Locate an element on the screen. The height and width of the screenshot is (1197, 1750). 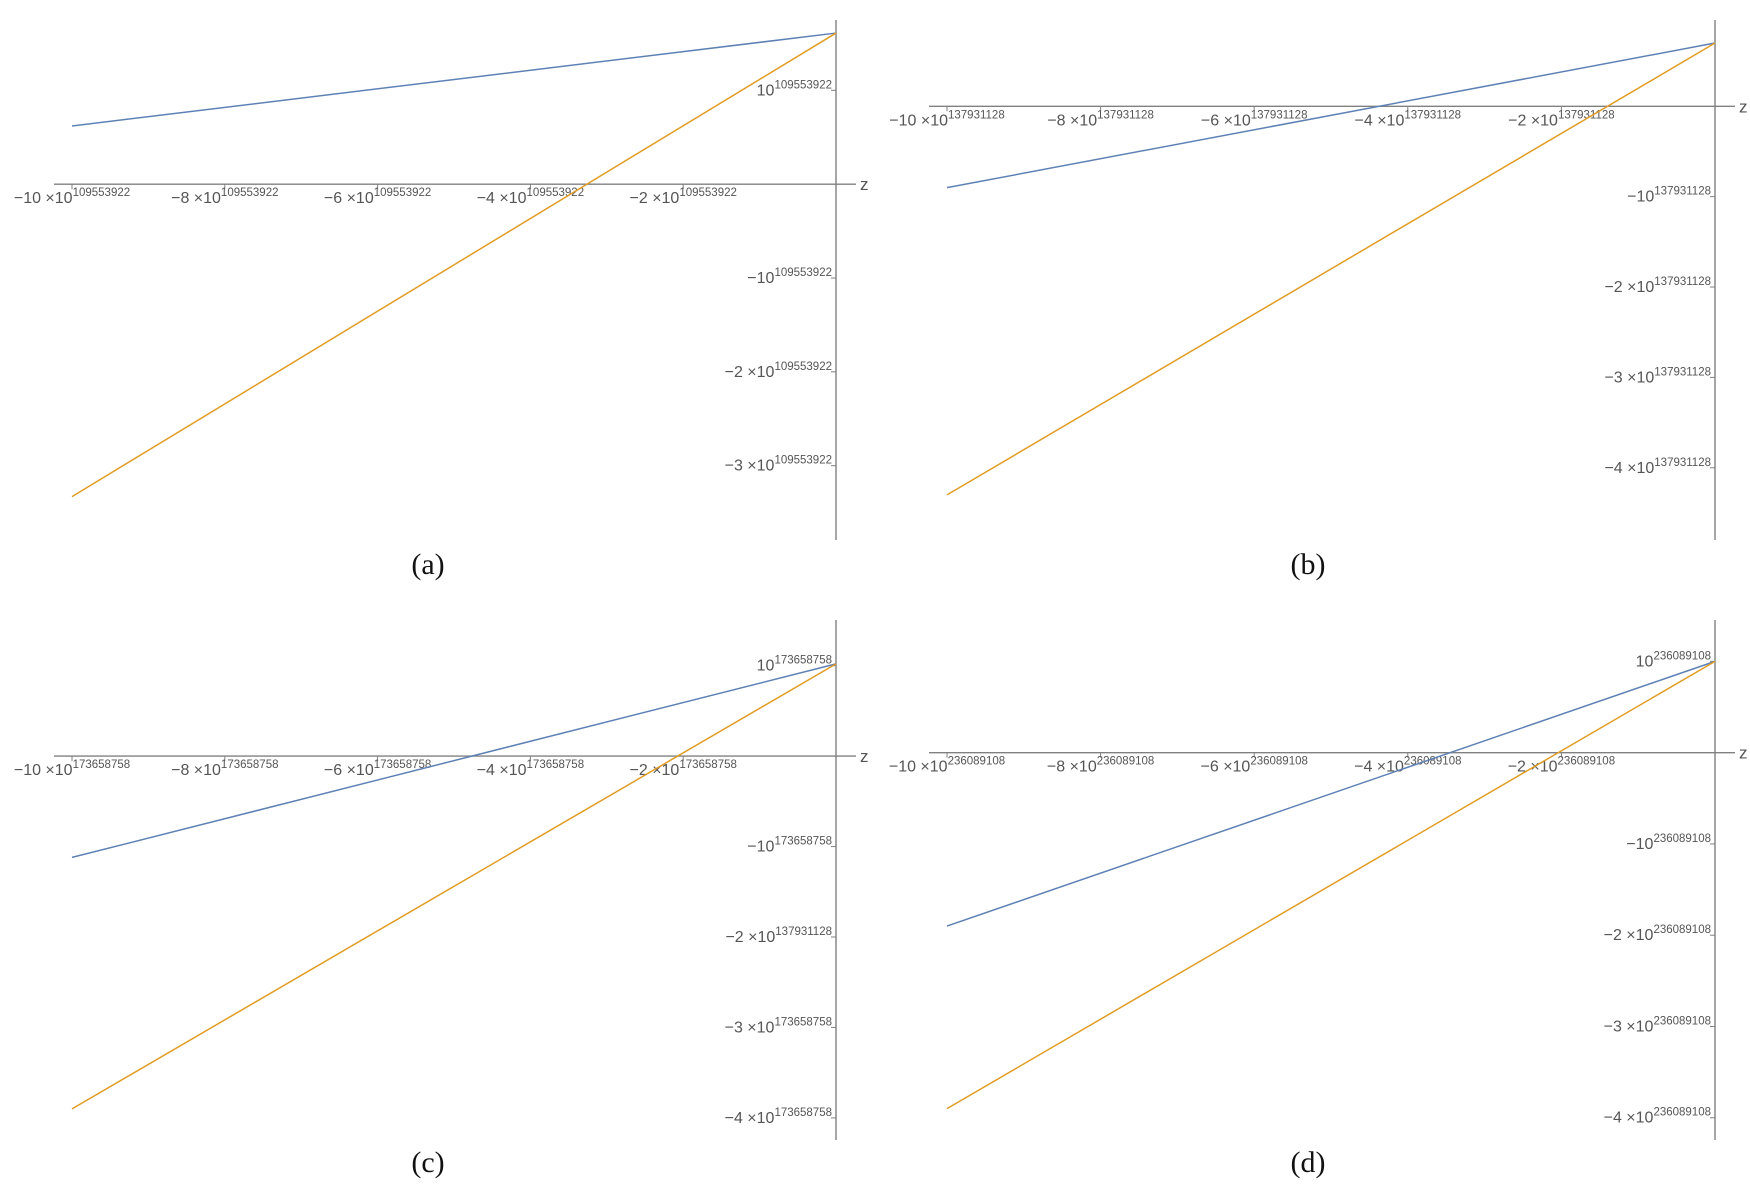
x-tick-label: −10 ×10173658758 is located at coordinates (72, 769).